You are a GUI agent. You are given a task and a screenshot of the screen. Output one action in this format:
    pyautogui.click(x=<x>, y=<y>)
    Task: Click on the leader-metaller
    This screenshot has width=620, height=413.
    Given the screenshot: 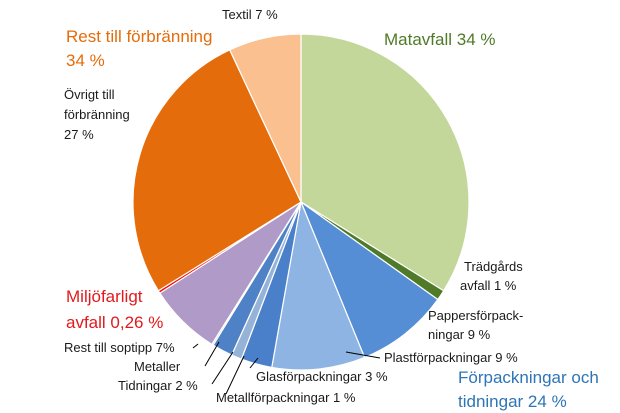 What is the action you would take?
    pyautogui.click(x=212, y=354)
    